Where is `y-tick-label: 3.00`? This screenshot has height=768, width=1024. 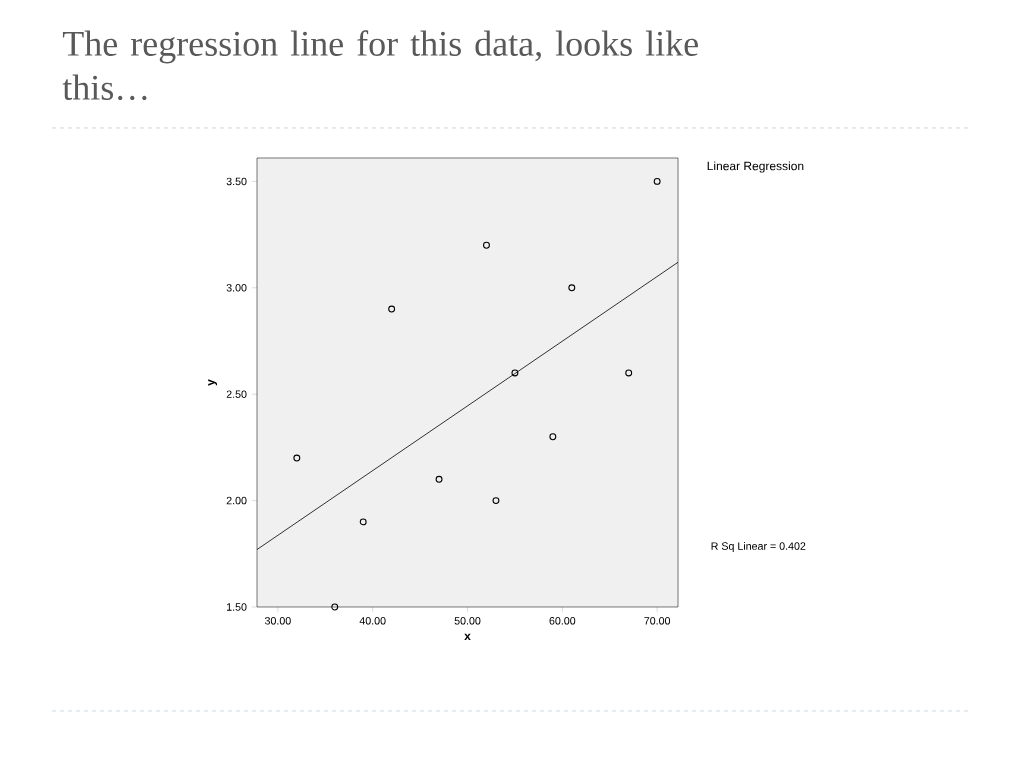 y-tick-label: 3.00 is located at coordinates (236, 288).